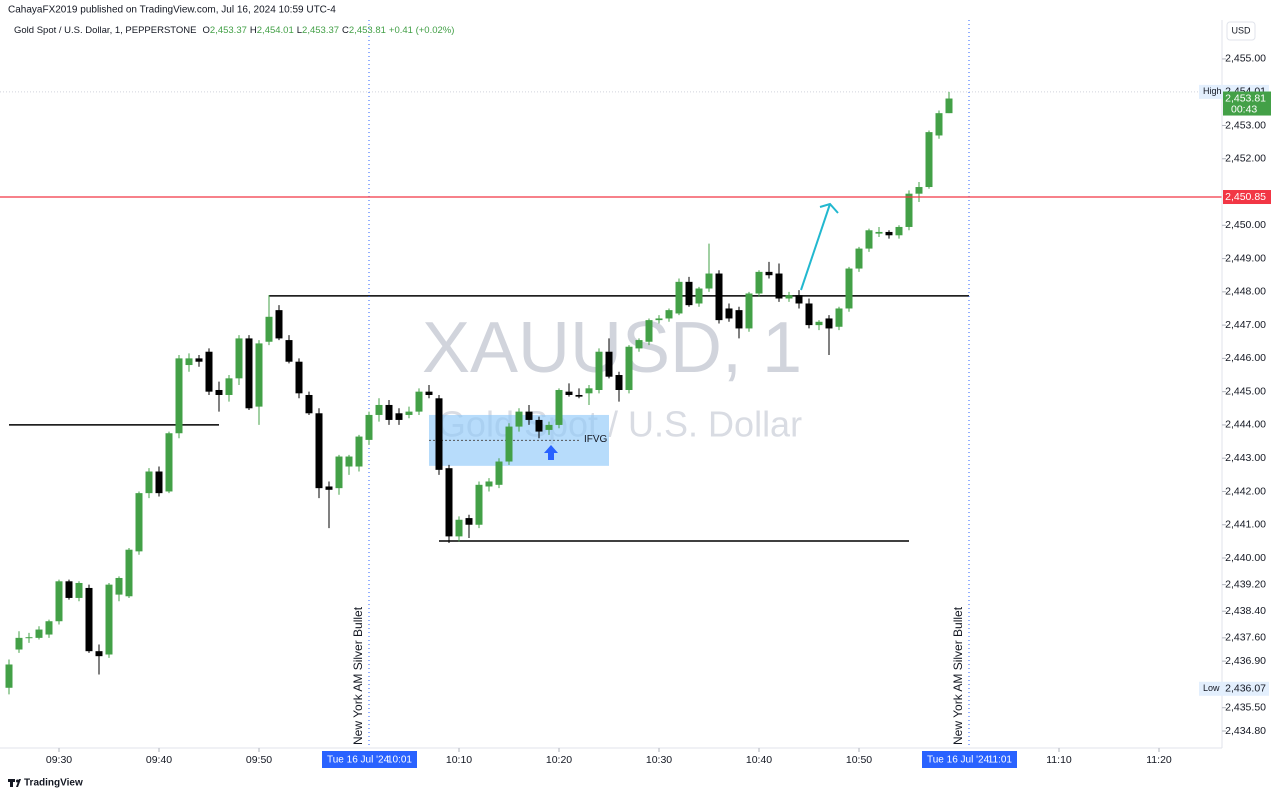 The width and height of the screenshot is (1280, 796). I want to click on last-price-tag, so click(1247, 103).